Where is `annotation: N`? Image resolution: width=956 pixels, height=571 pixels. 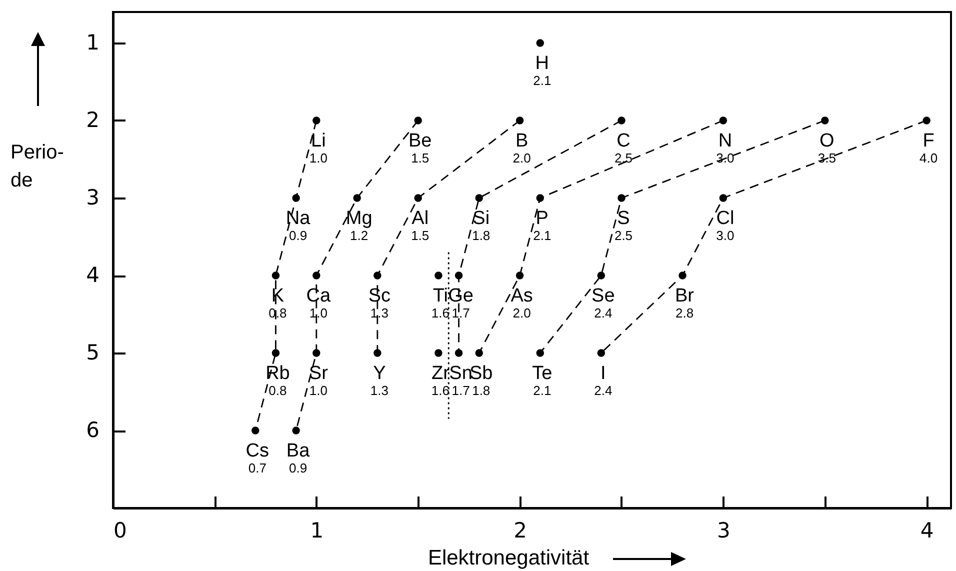
annotation: N is located at coordinates (725, 141).